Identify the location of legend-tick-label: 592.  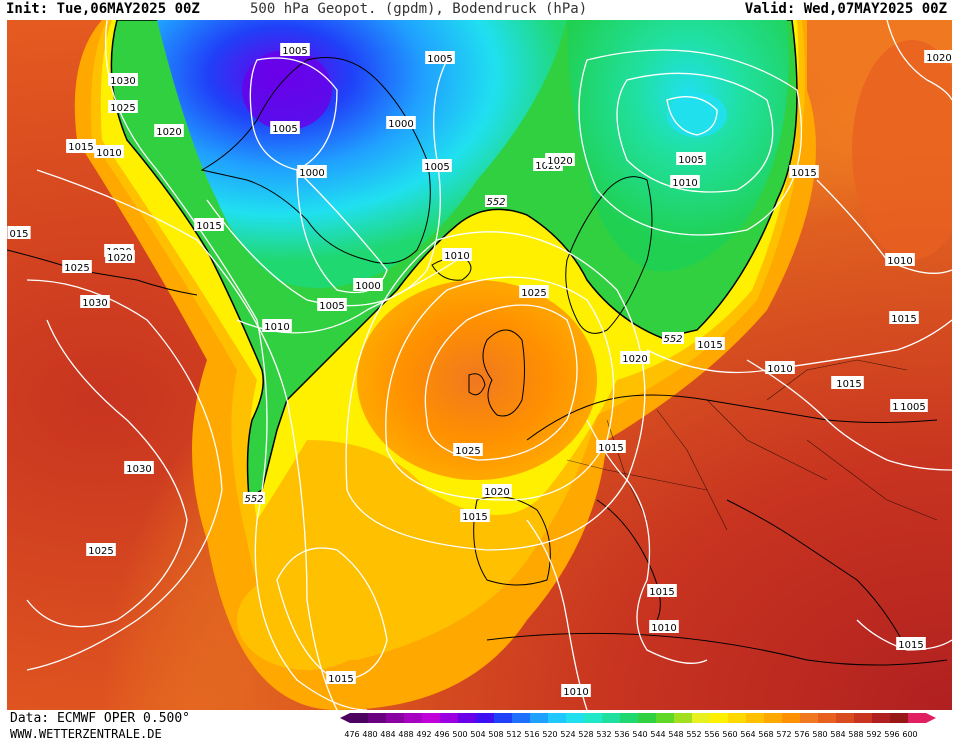
(873, 734).